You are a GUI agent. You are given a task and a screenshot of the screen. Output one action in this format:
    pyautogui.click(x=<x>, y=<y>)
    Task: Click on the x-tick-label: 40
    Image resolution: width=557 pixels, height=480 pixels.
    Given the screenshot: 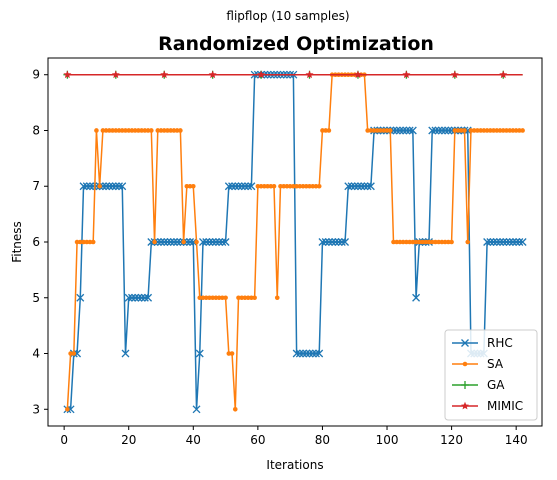 What is the action you would take?
    pyautogui.click(x=193, y=440)
    